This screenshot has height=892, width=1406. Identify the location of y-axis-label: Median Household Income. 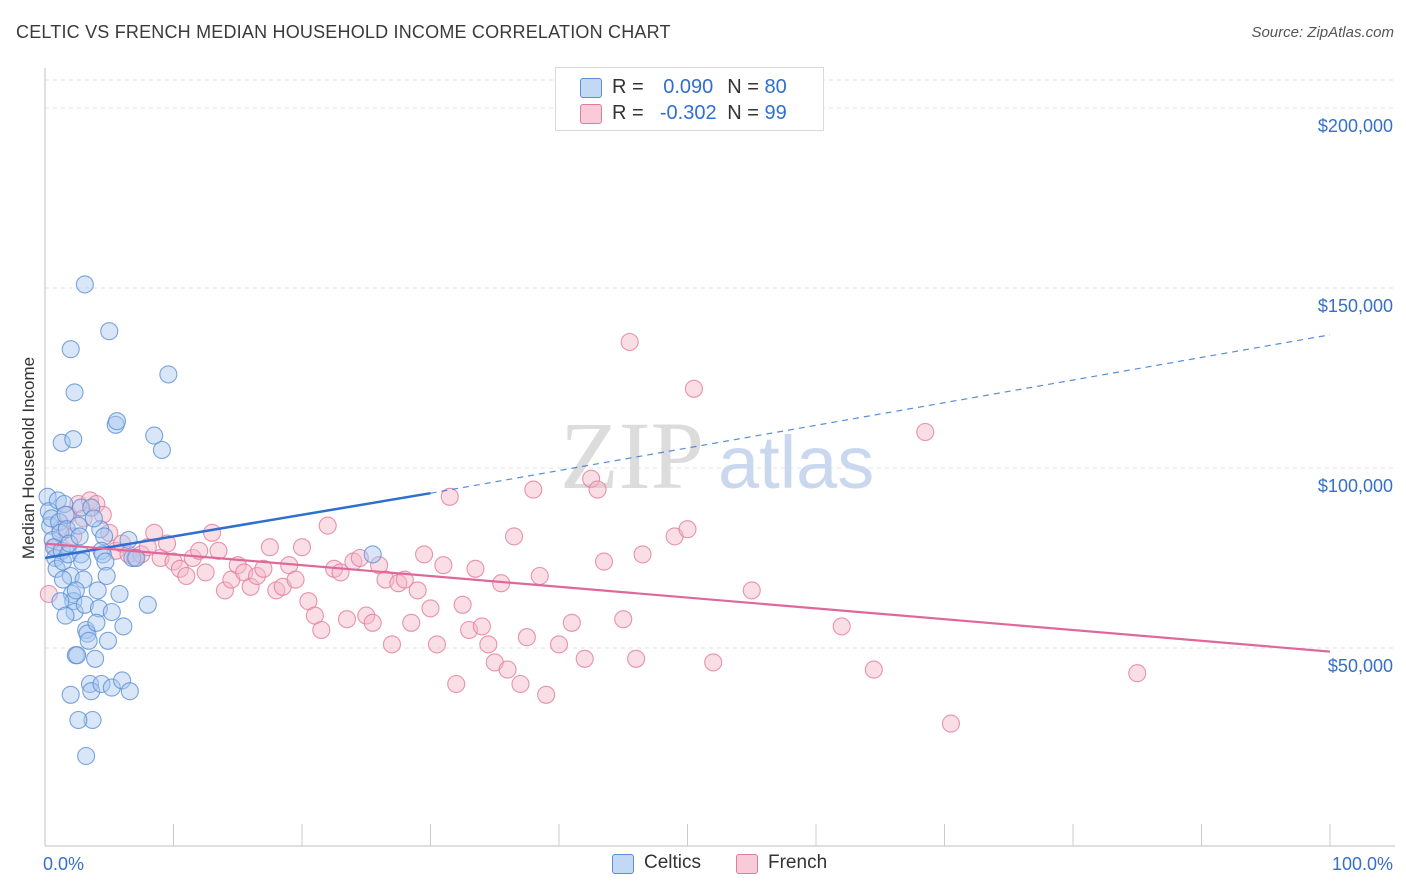
(28, 458).